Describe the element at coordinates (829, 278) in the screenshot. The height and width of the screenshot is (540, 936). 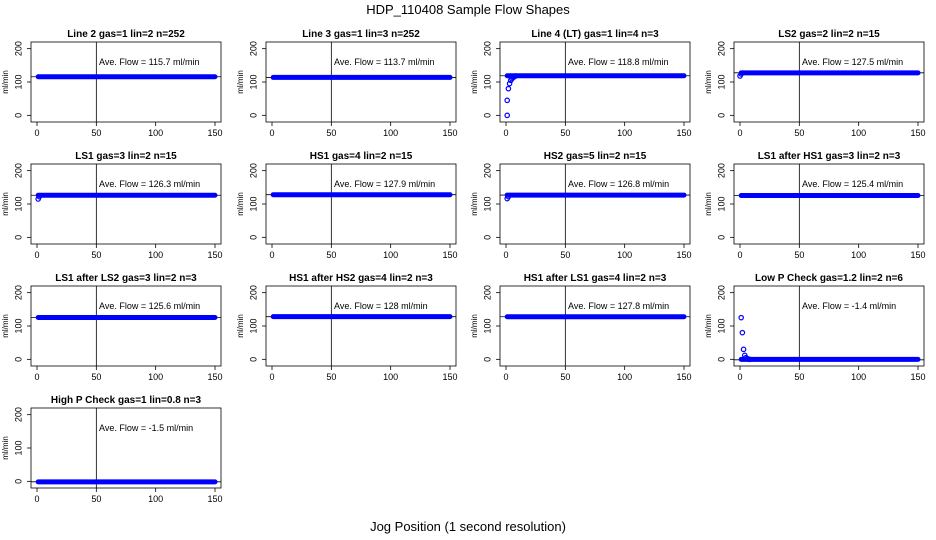
I see `panel-title: Low P Check gas=1.2 lin=2 n=6` at that location.